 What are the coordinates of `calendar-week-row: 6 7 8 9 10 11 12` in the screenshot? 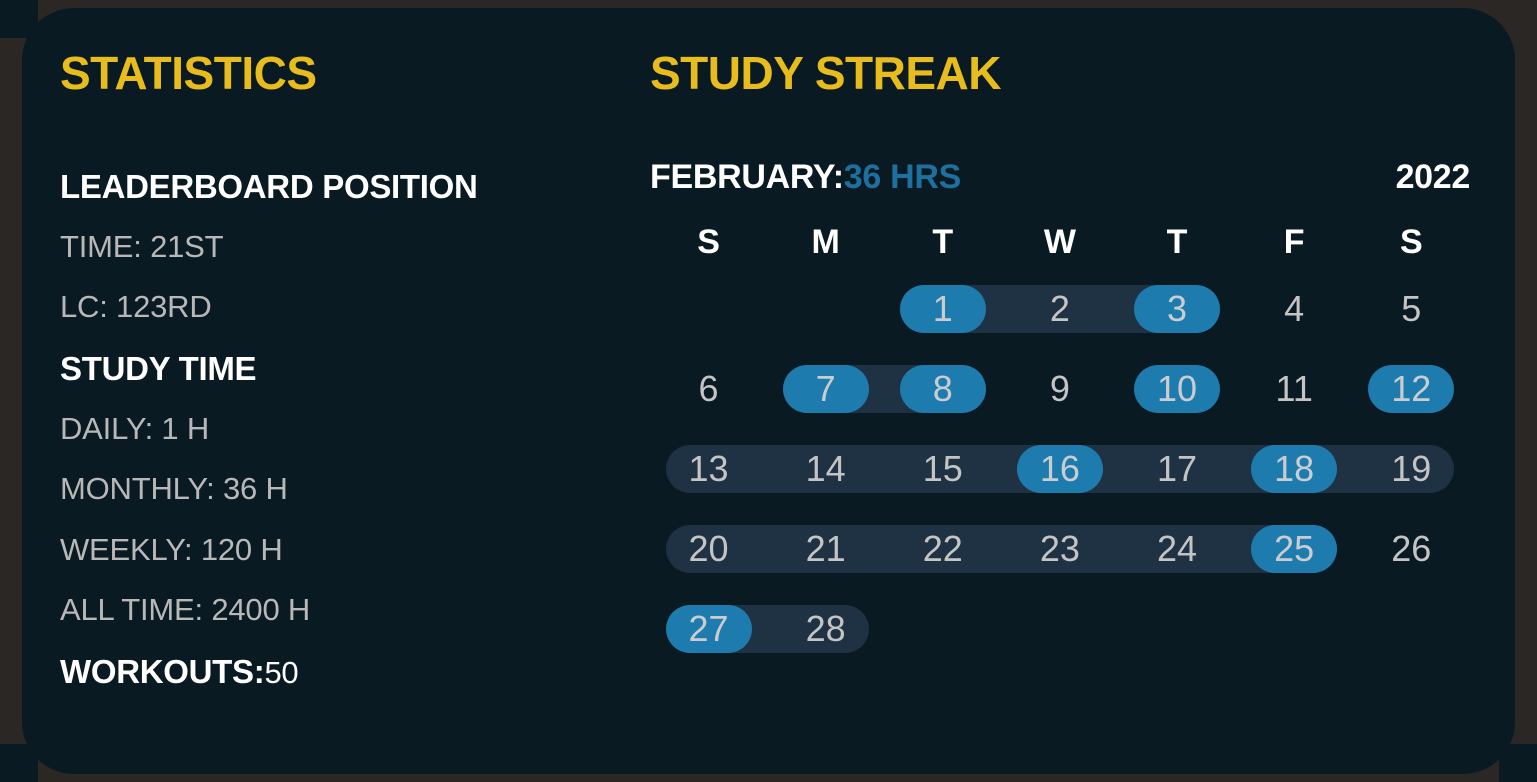 It's located at (1060, 405).